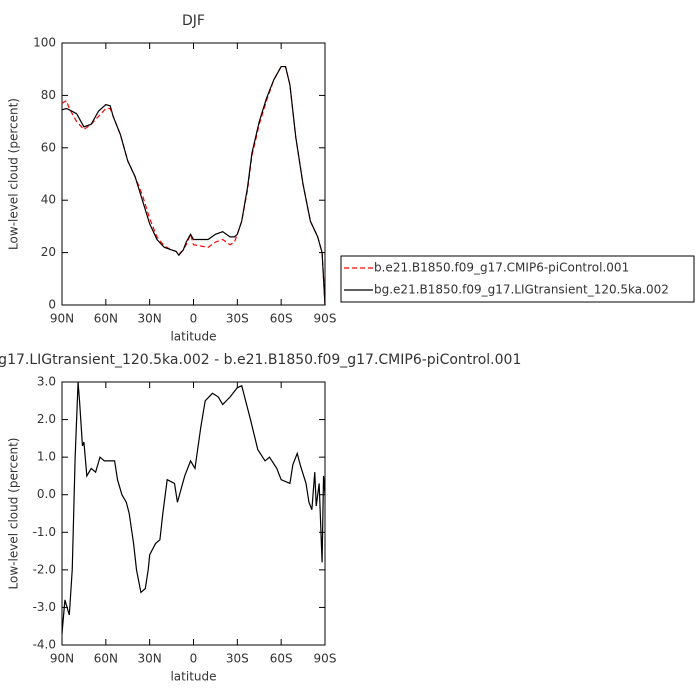 This screenshot has height=700, width=700. What do you see at coordinates (48, 95) in the screenshot?
I see `y-tick-label: 80` at bounding box center [48, 95].